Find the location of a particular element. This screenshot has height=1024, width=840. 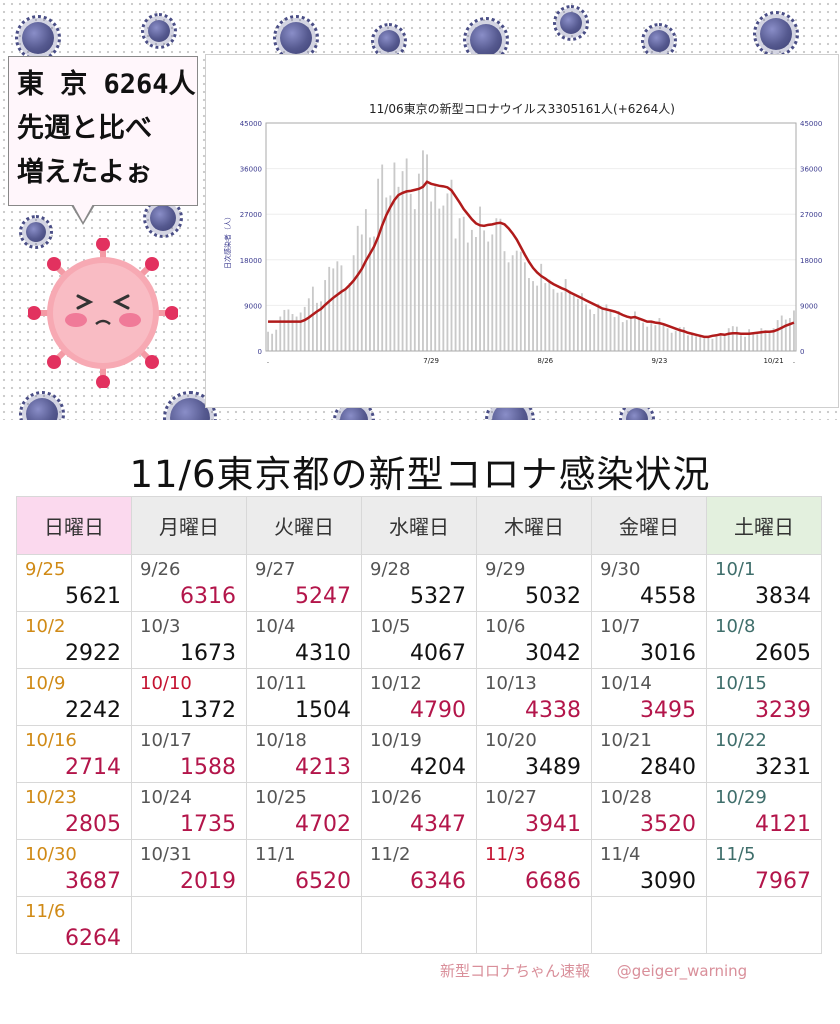

day-date: 9/30 is located at coordinates (620, 569).